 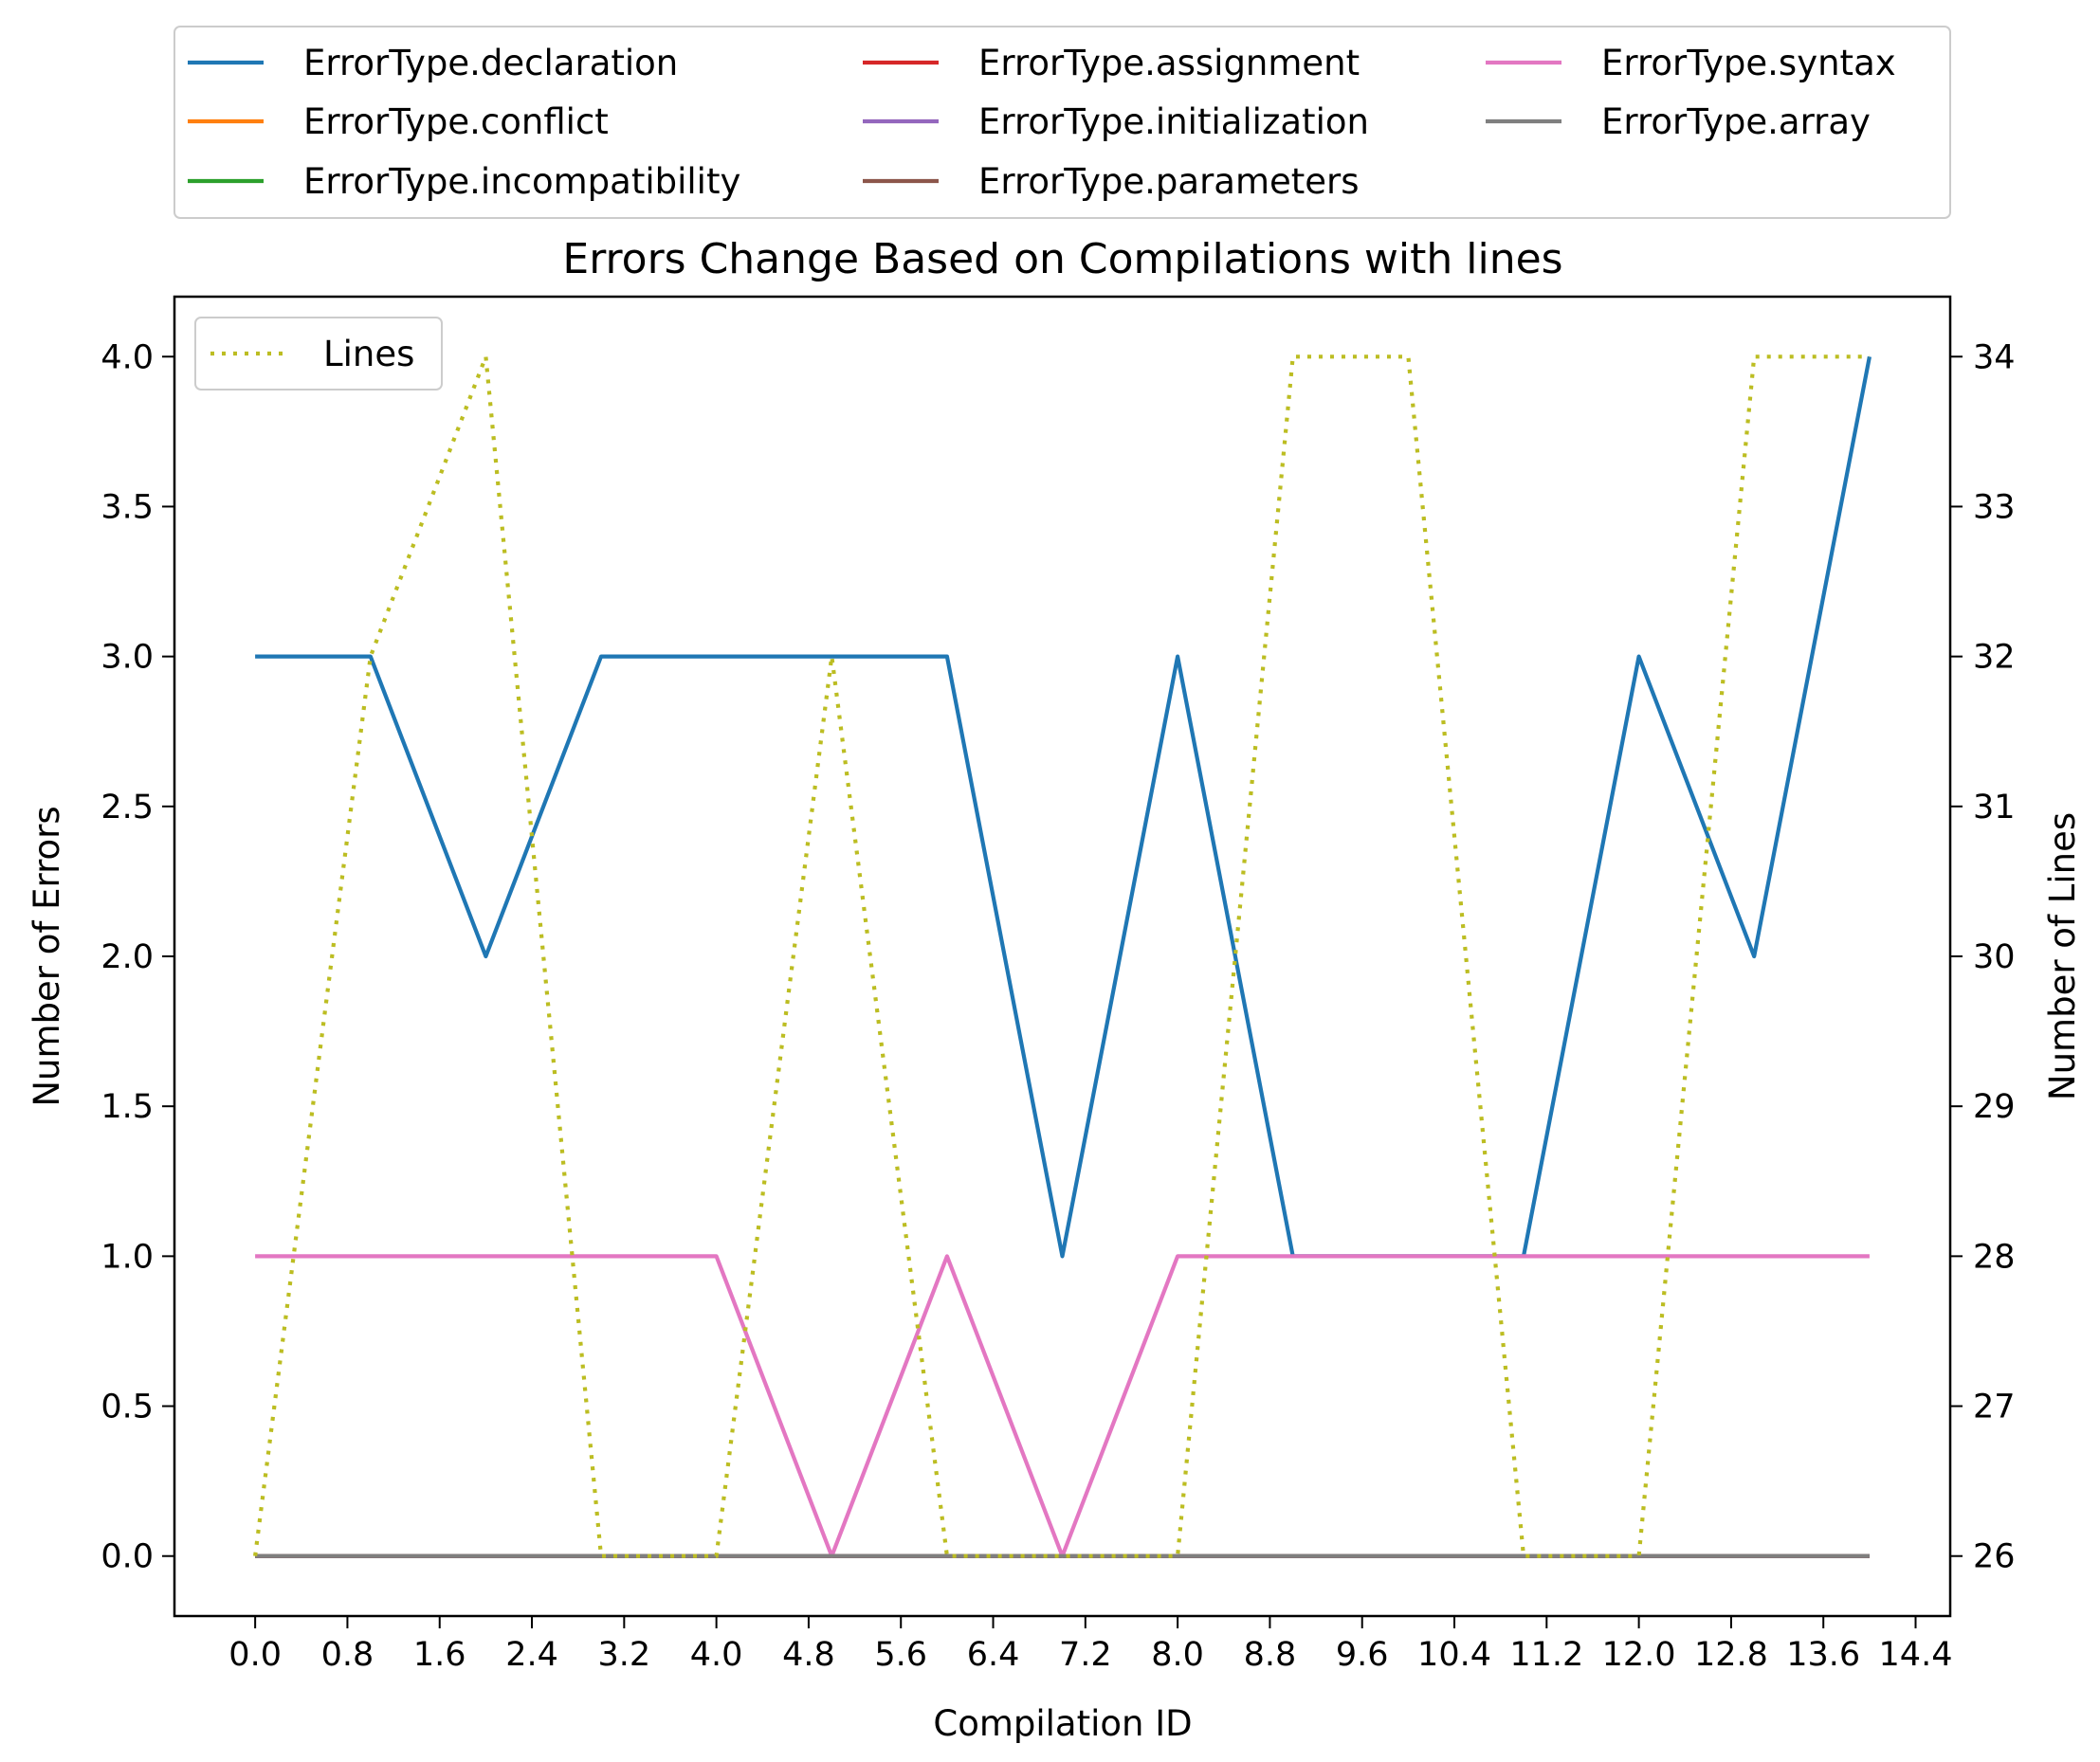 What do you see at coordinates (127, 1107) in the screenshot?
I see `y-tick-label: 1.5` at bounding box center [127, 1107].